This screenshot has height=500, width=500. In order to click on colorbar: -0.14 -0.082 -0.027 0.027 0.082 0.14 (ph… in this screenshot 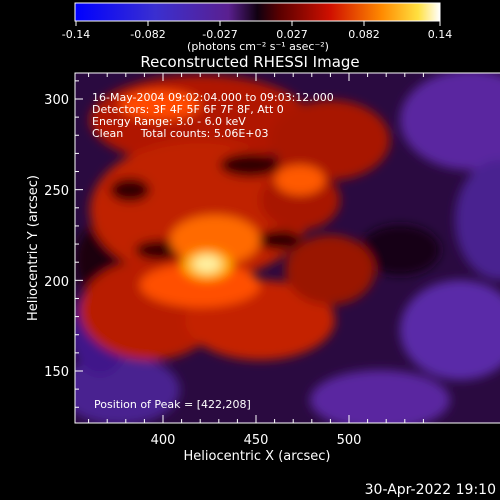, I will do `click(257, 27)`.